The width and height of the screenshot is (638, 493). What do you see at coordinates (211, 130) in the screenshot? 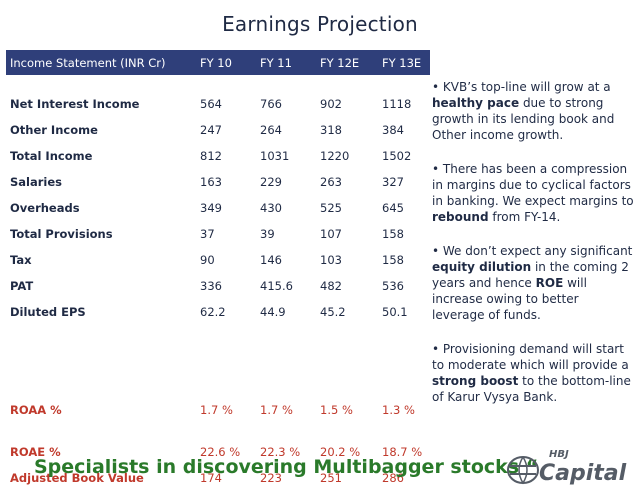
I see `row-value: 247` at bounding box center [211, 130].